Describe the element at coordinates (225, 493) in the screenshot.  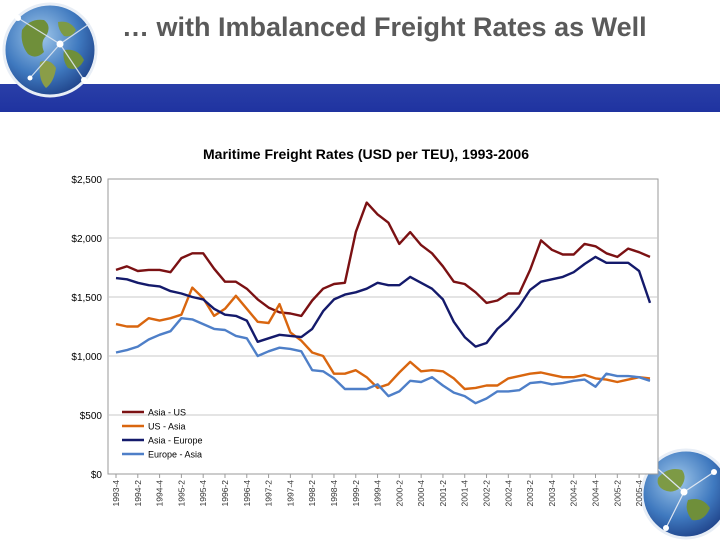
I see `x-tick-label: 1996-2` at that location.